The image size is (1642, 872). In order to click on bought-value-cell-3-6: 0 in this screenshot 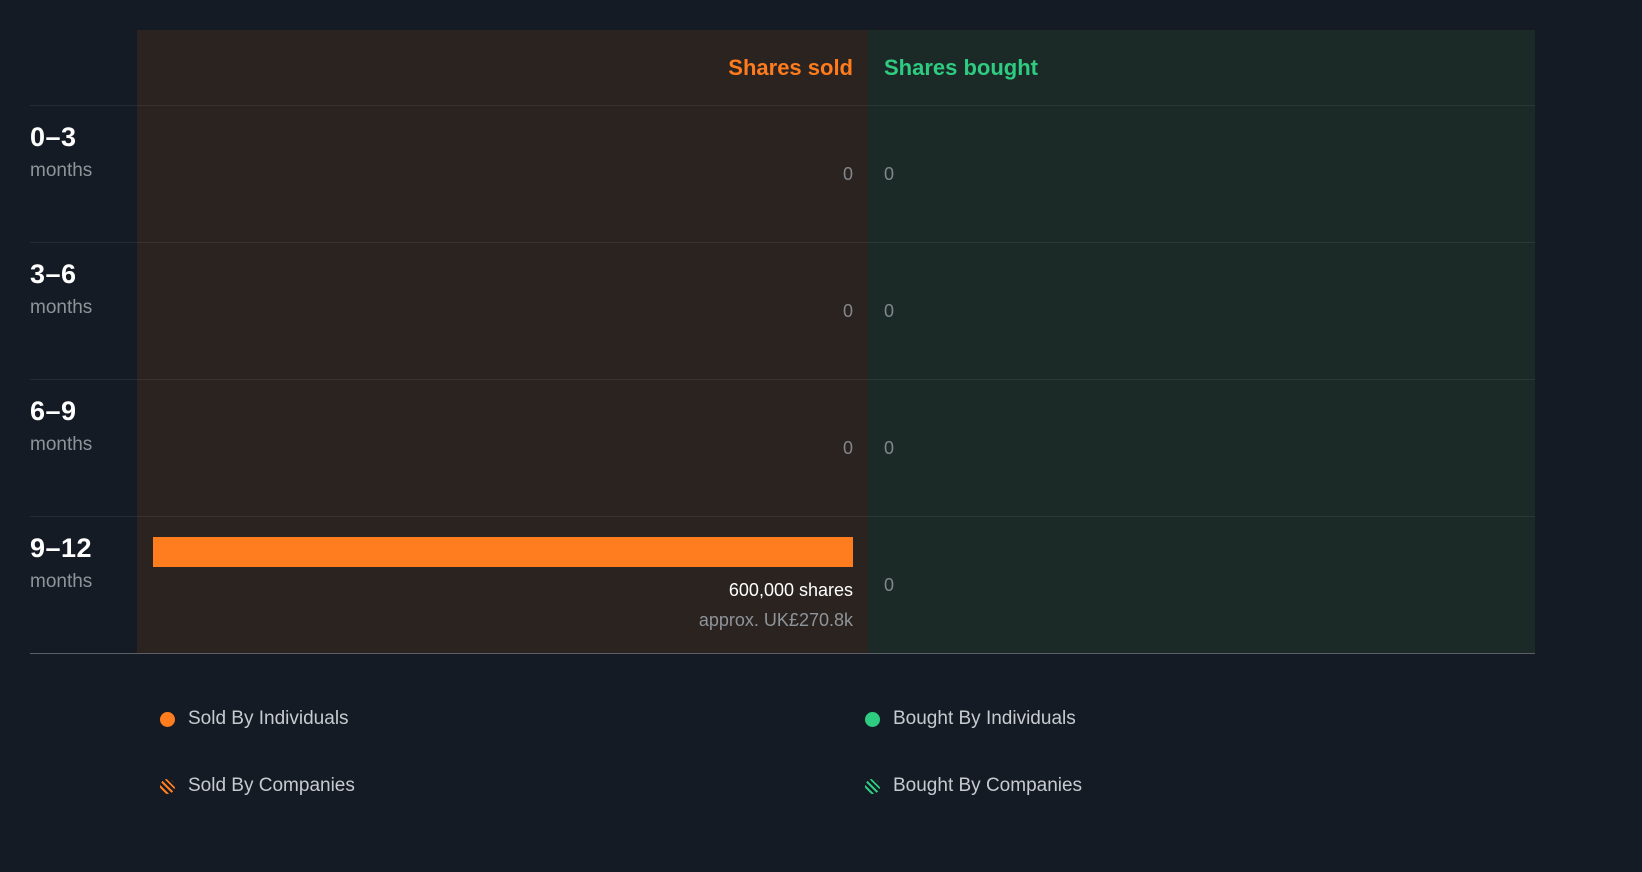, I will do `click(1201, 310)`.